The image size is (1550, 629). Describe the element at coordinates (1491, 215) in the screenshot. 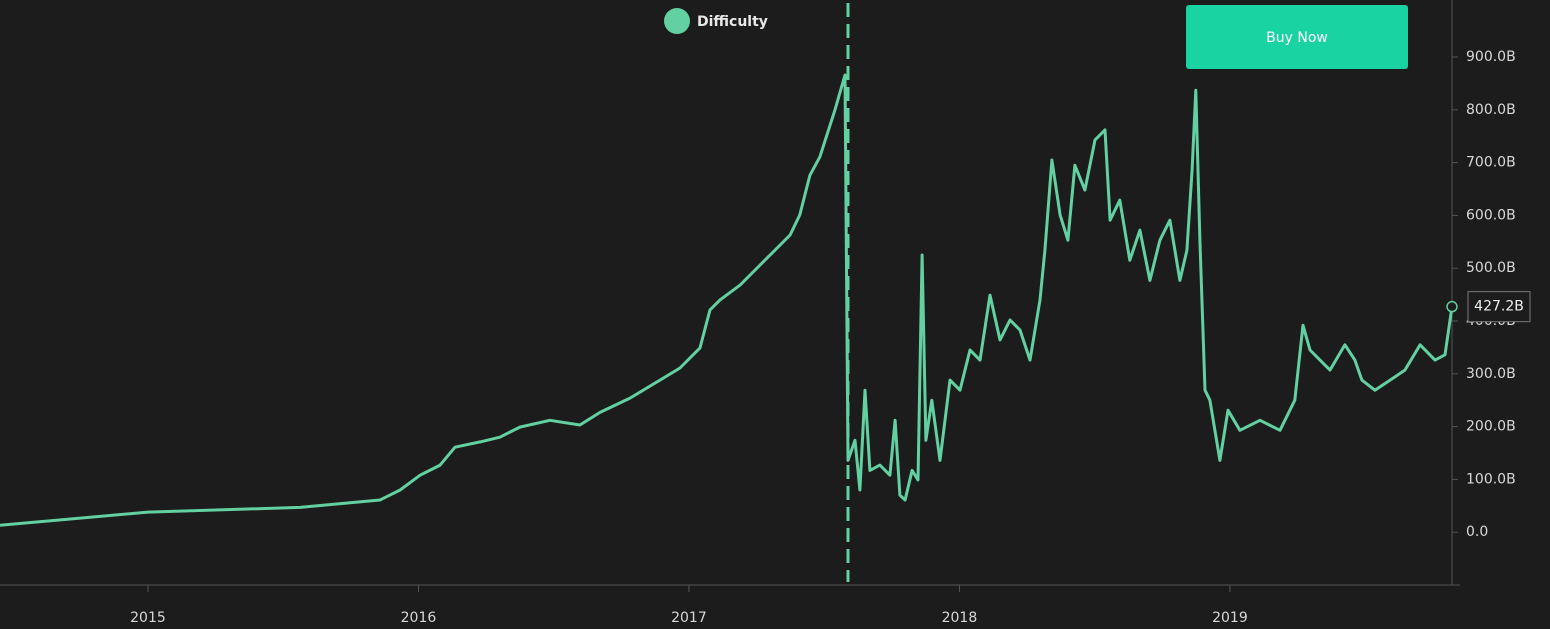

I see `y-tick-label: 600.0B` at that location.